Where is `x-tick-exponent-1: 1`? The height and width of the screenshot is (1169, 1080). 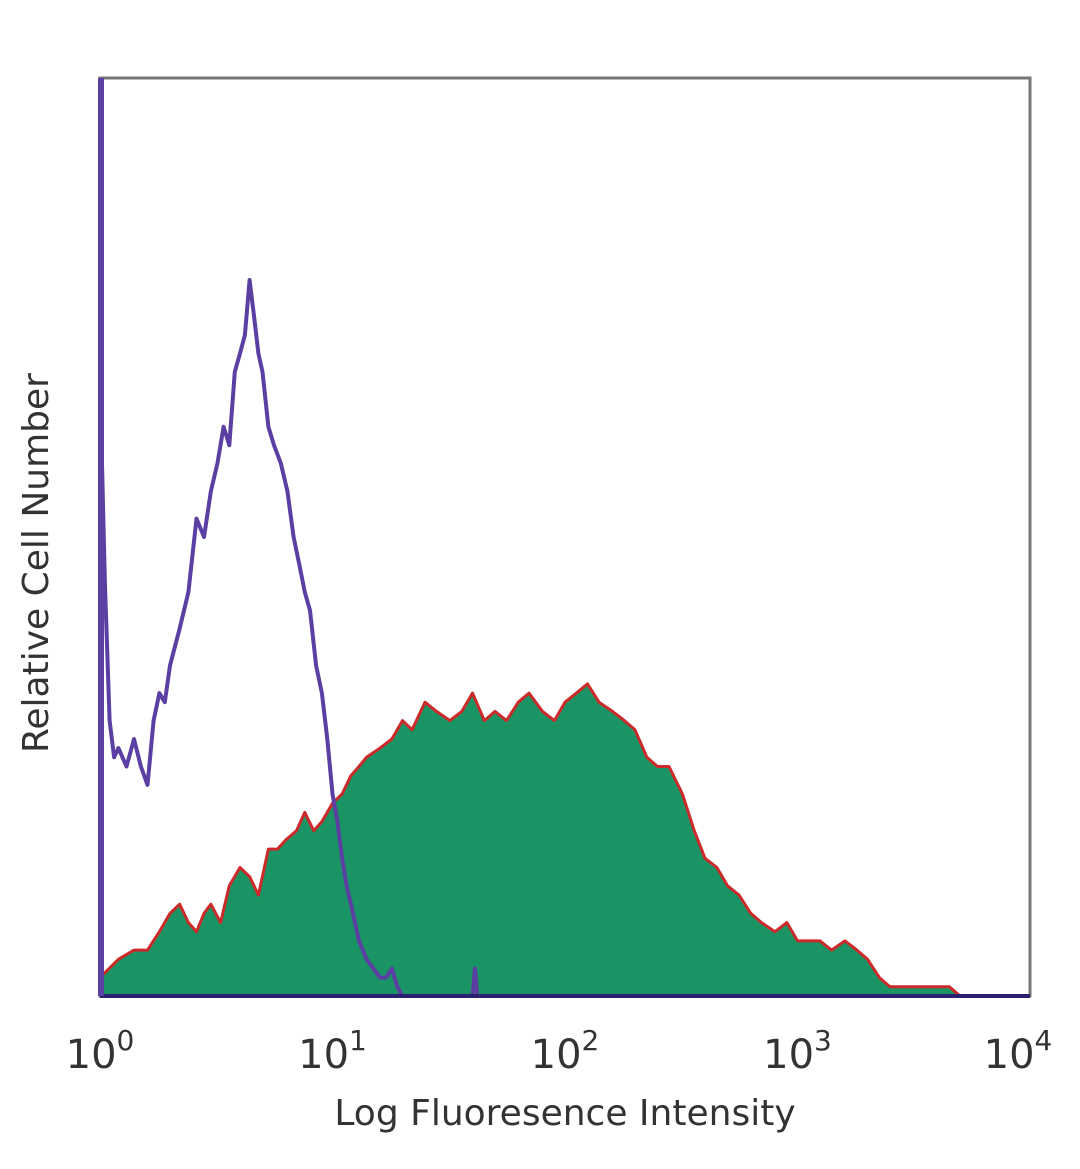 x-tick-exponent-1: 1 is located at coordinates (358, 1040).